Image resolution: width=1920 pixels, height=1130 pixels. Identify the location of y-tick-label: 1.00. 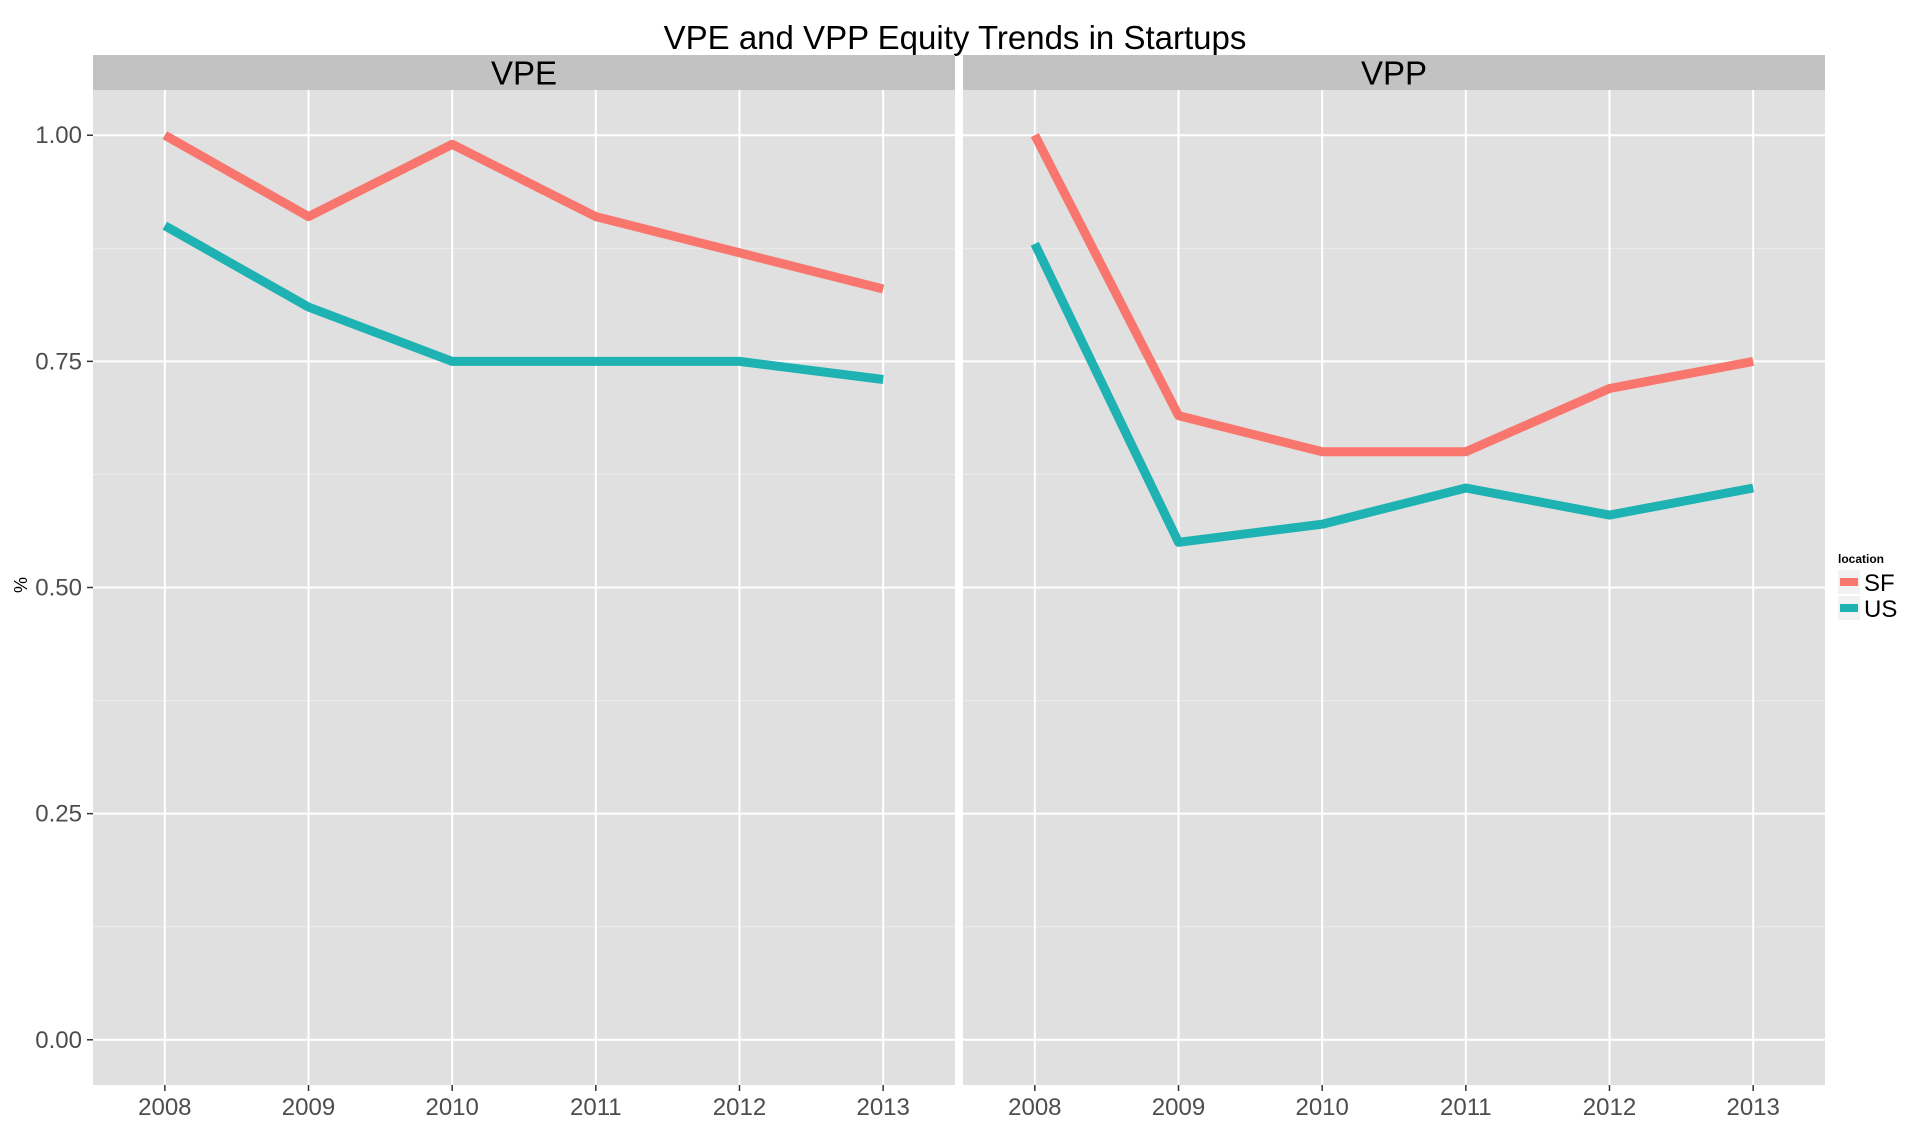
(58, 135).